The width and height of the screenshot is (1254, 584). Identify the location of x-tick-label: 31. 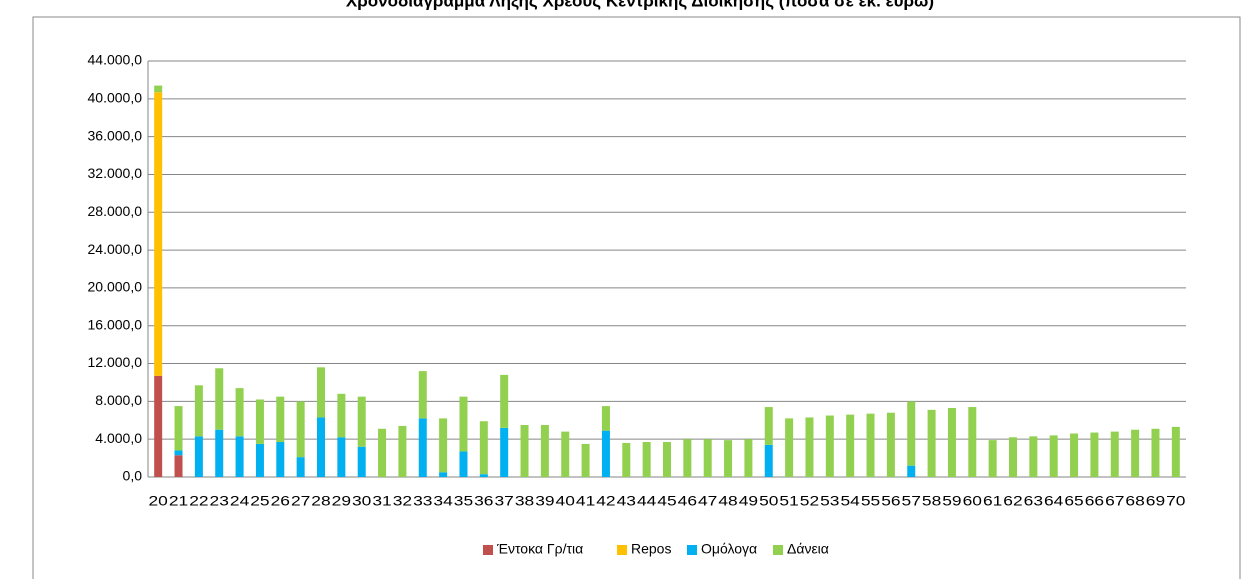
(382, 501).